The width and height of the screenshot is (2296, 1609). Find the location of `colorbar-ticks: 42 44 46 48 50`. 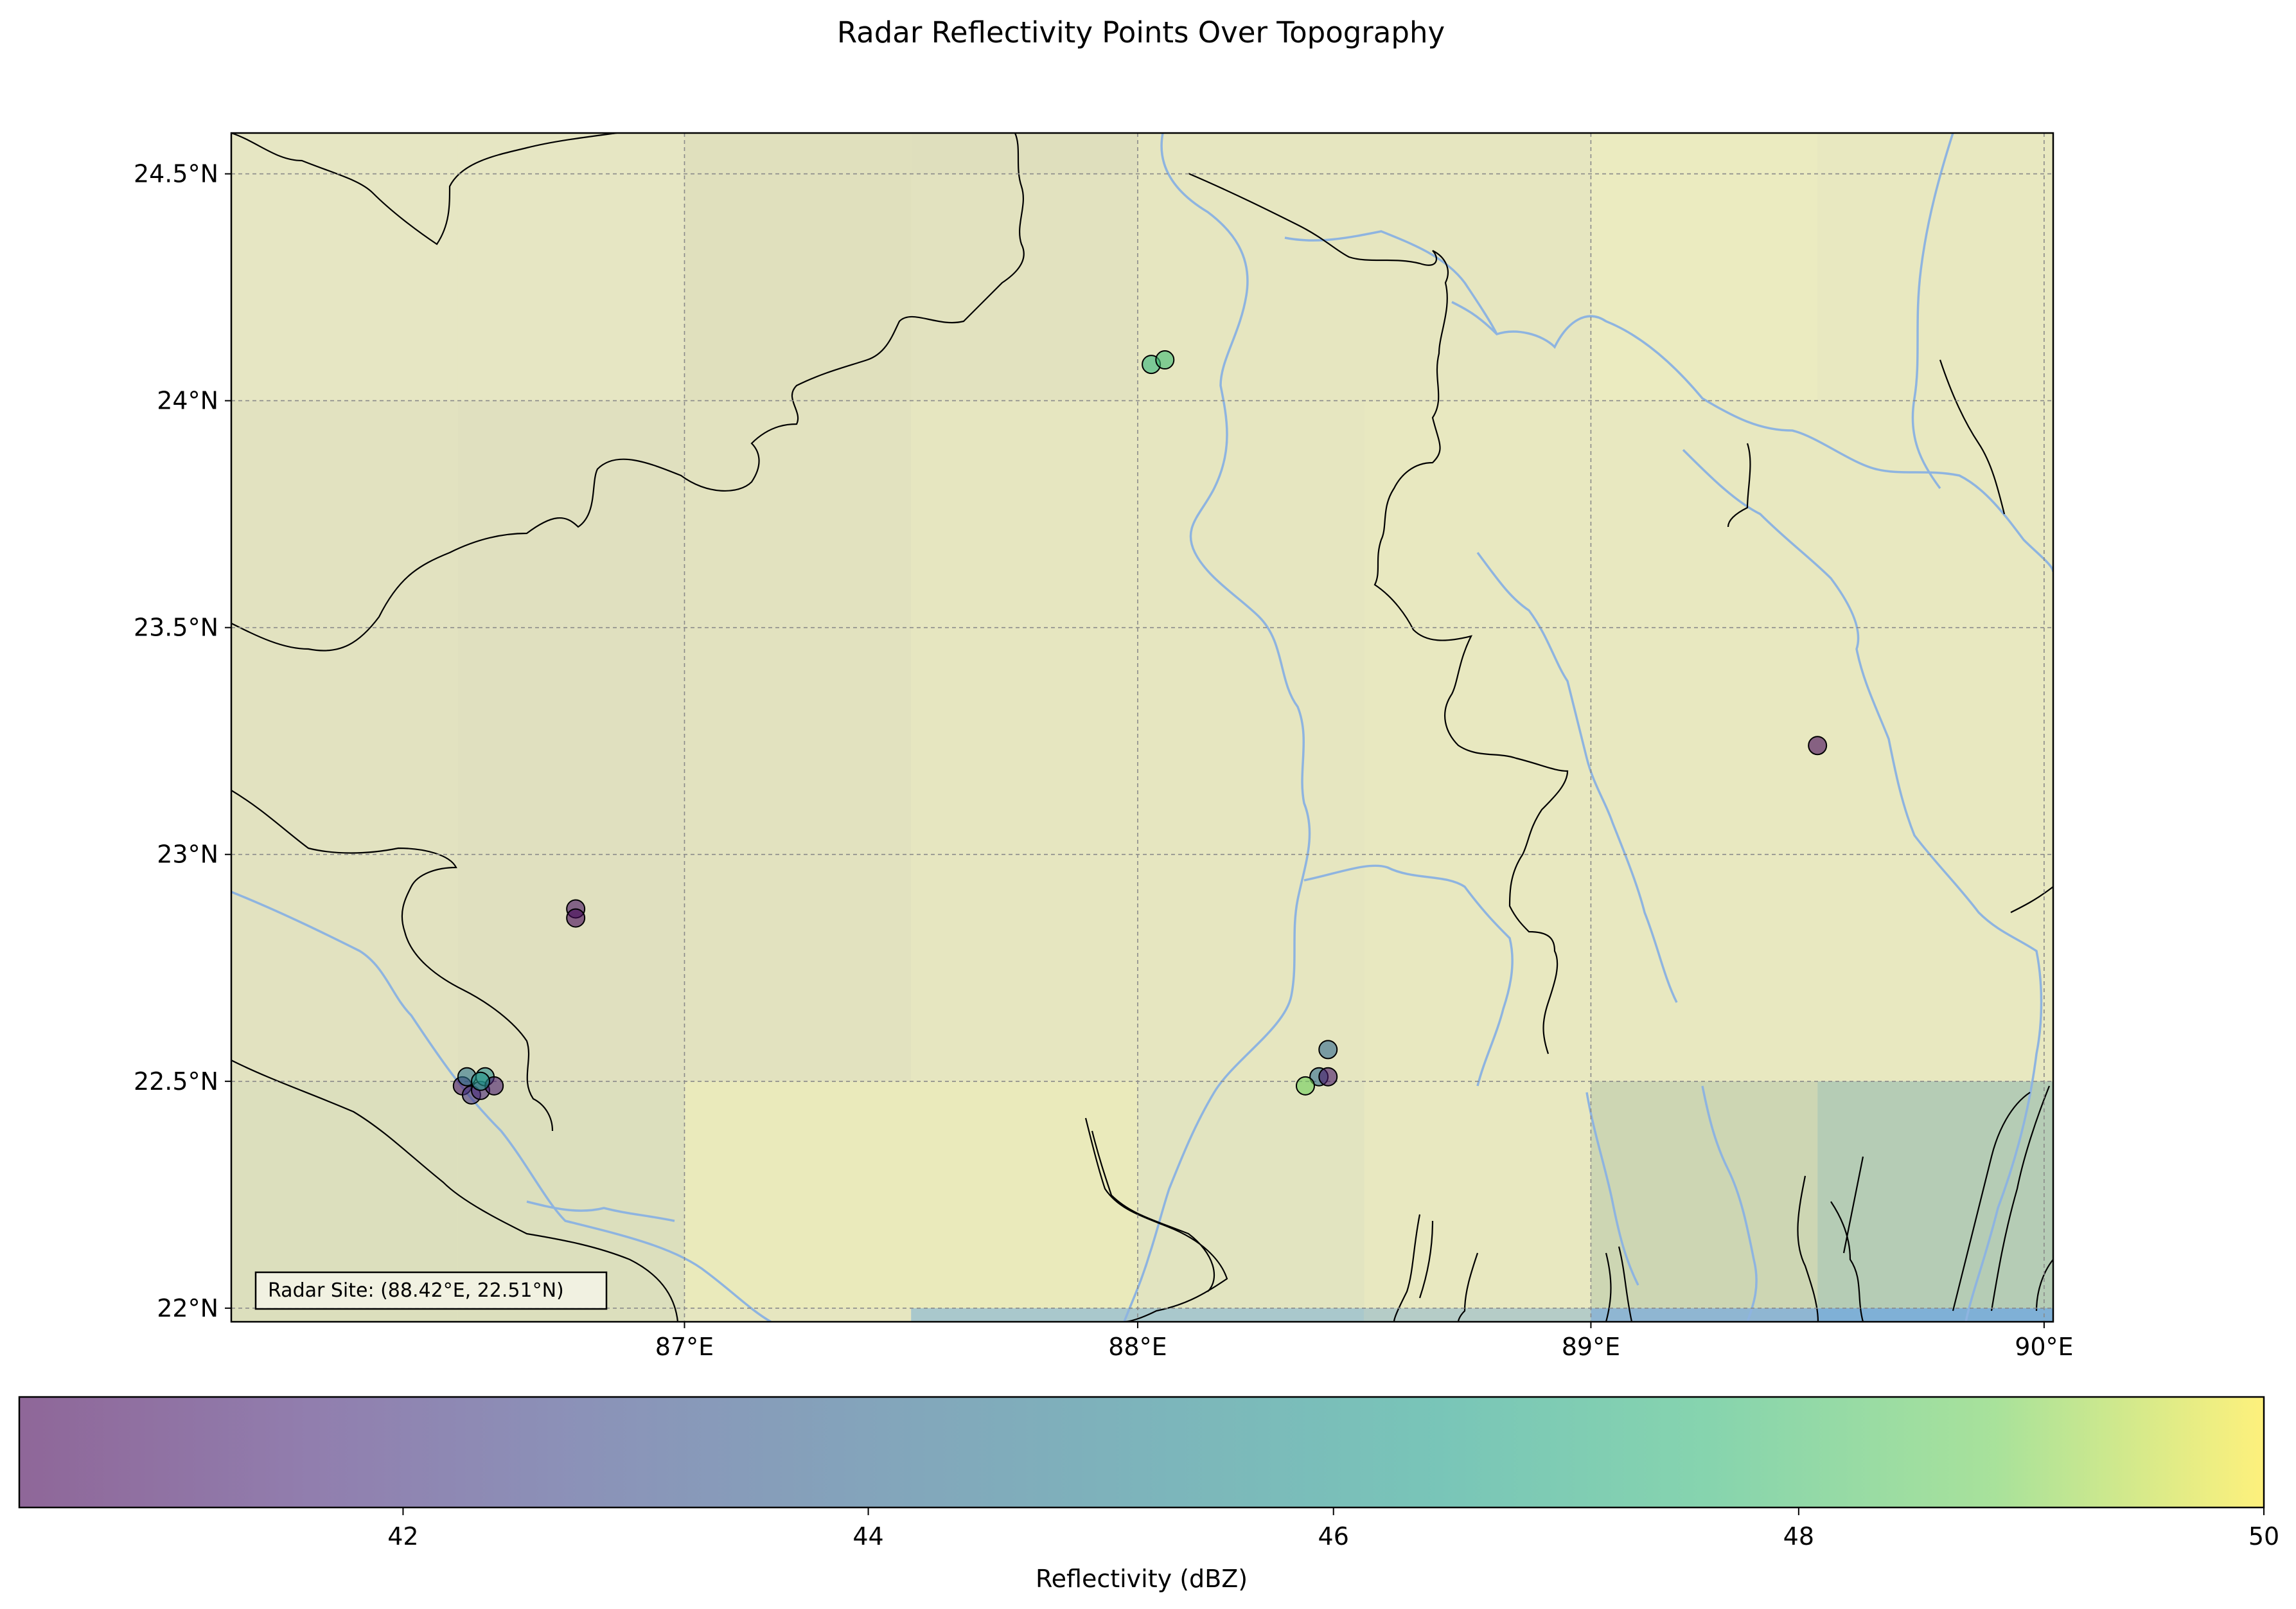

colorbar-ticks: 42 44 46 48 50 is located at coordinates (1333, 1529).